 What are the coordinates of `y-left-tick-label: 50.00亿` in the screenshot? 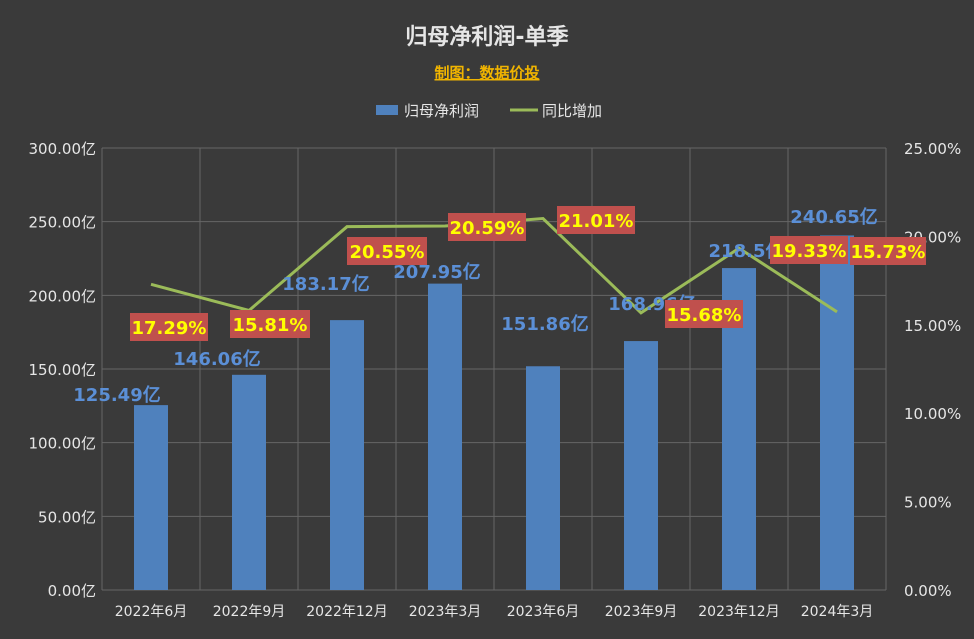 It's located at (67, 517).